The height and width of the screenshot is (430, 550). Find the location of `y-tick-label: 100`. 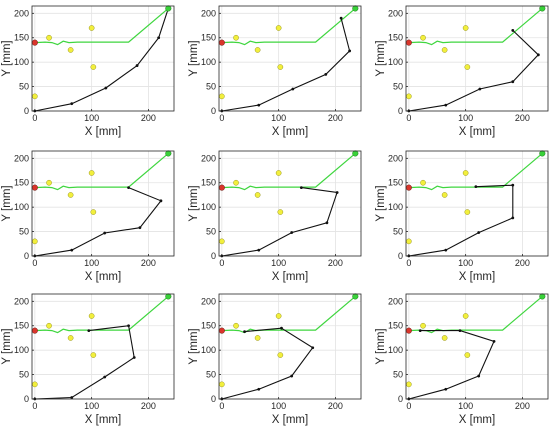

y-tick-label: 100 is located at coordinates (208, 207).